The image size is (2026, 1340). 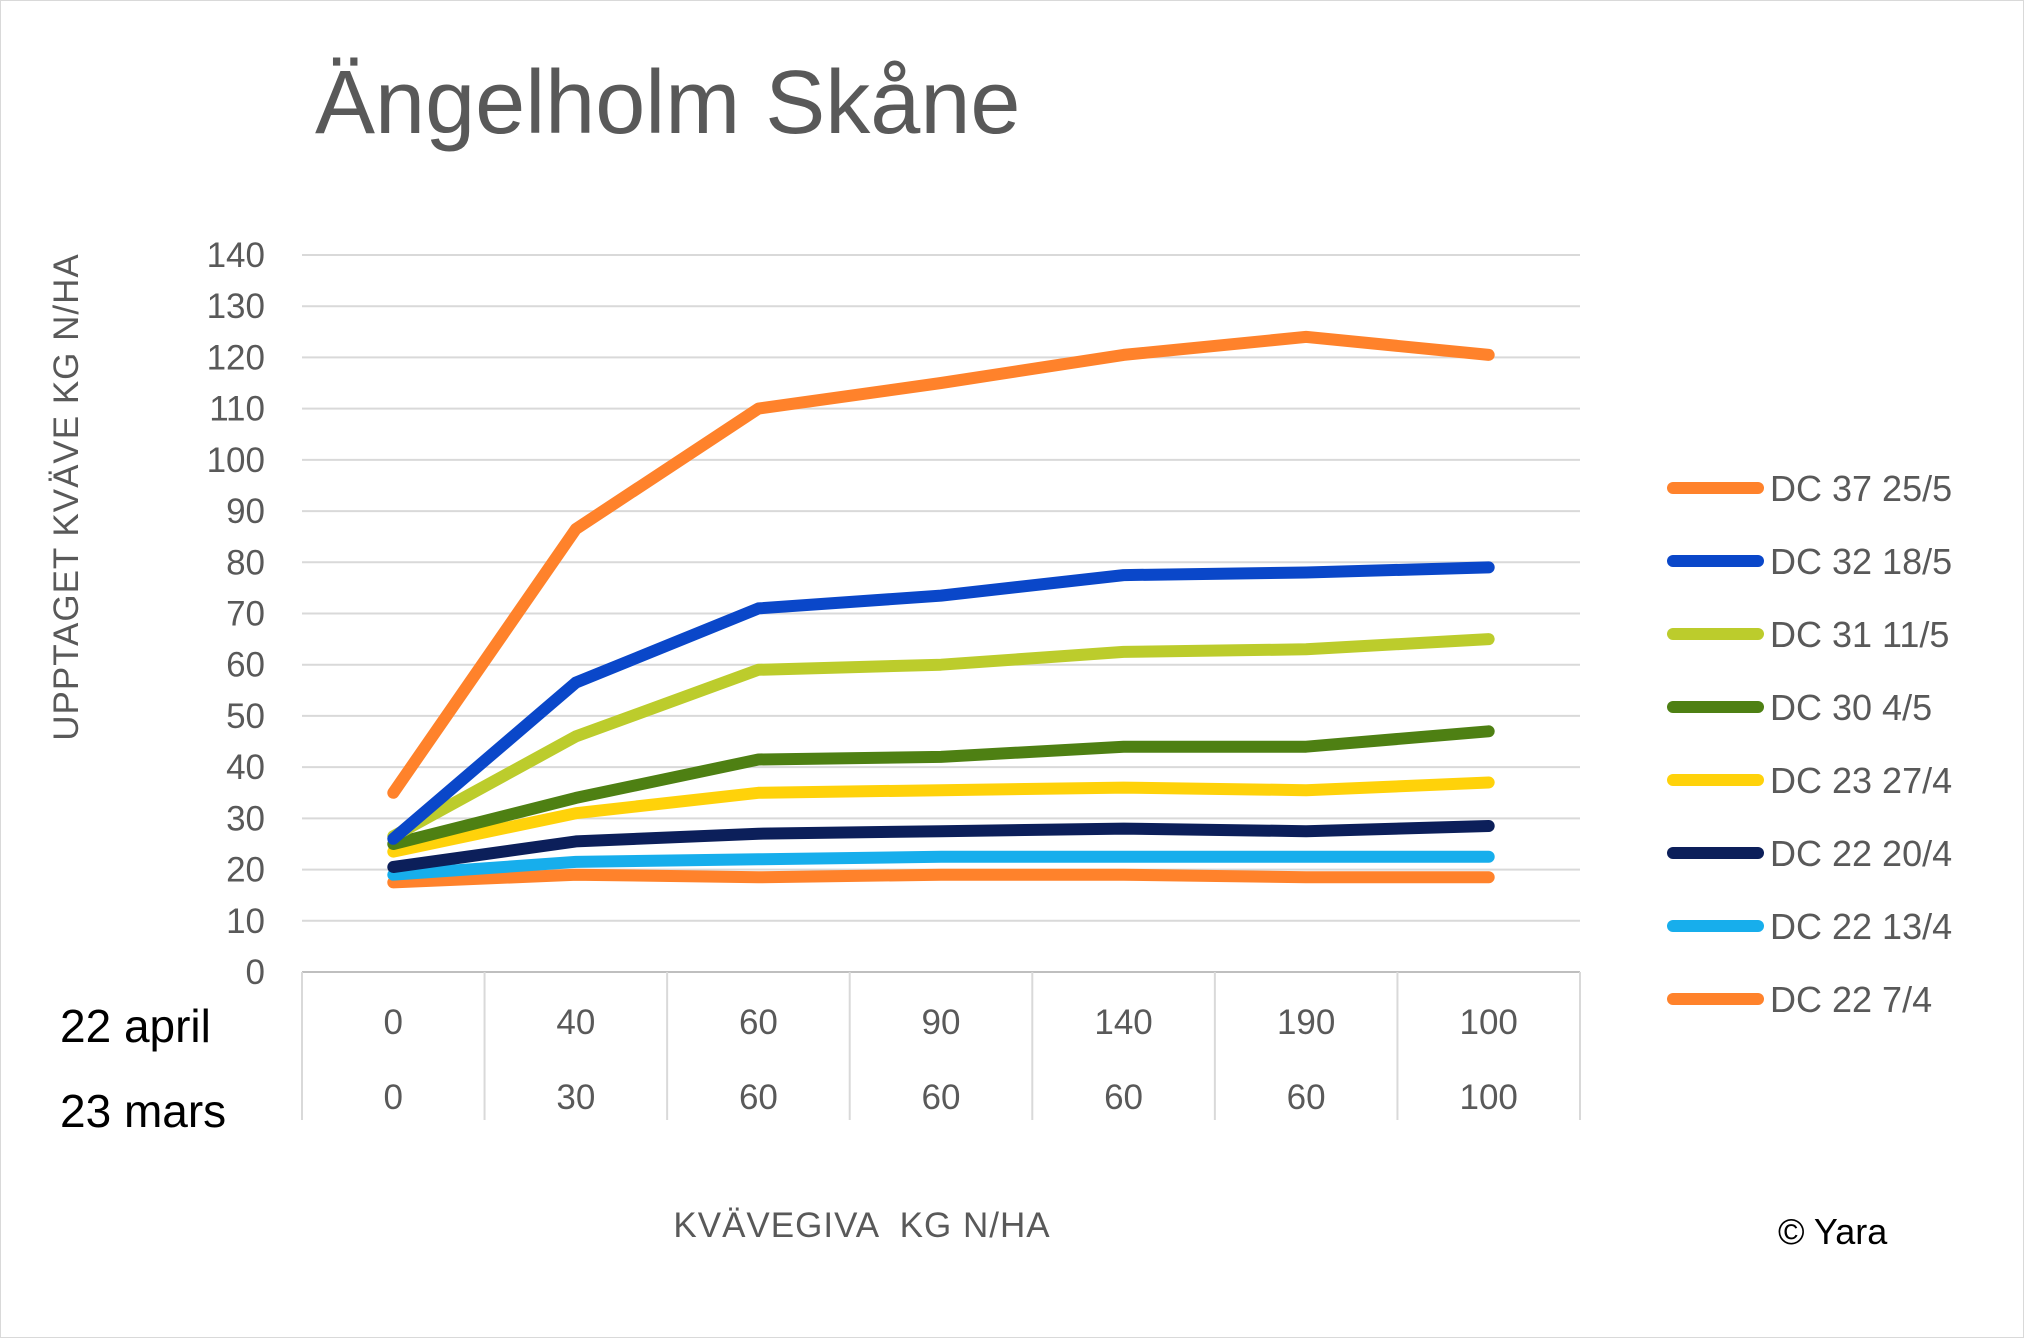 What do you see at coordinates (245, 562) in the screenshot?
I see `y-tick-label: 80` at bounding box center [245, 562].